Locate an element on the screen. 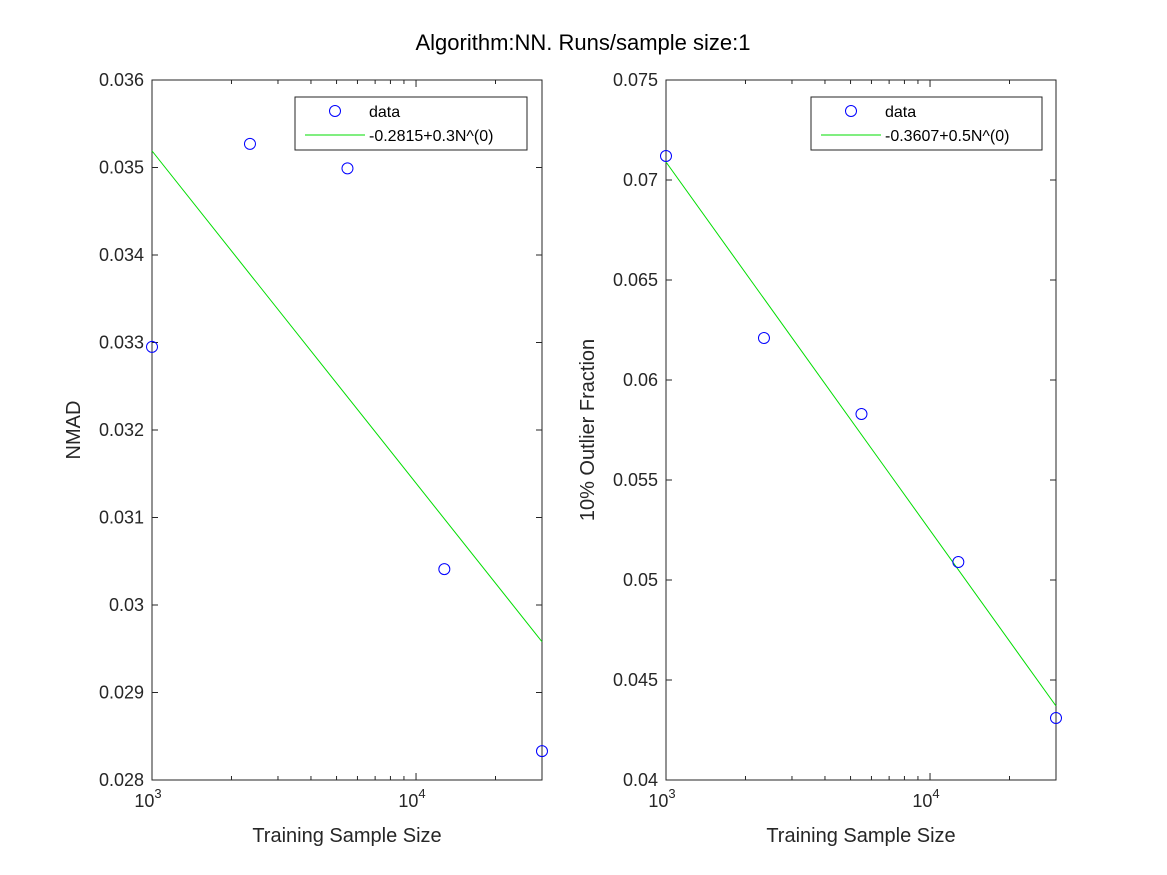 Image resolution: width=1167 pixels, height=875 pixels. y-tick-label: 0.04 is located at coordinates (640, 780).